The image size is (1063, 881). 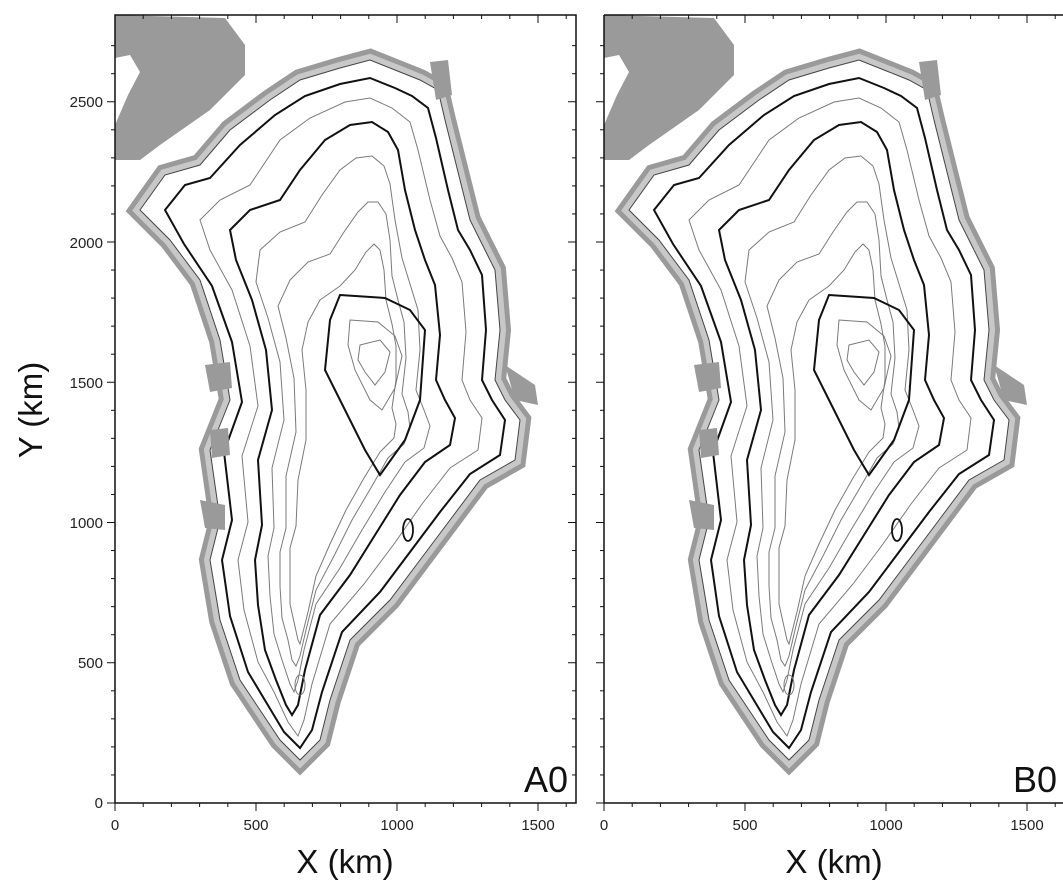 I want to click on panel-a-y-tick-labels: 0 500 1000 1500 2000 2500, so click(x=86, y=453).